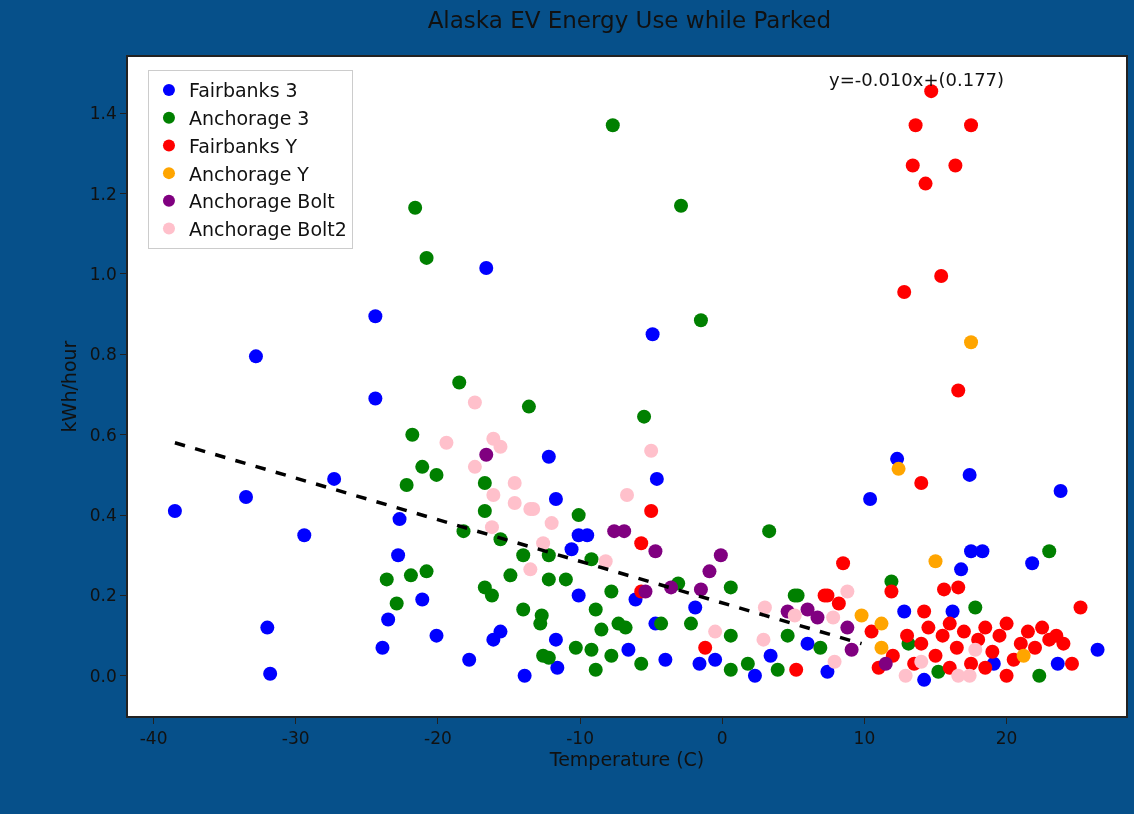 The width and height of the screenshot is (1134, 814). I want to click on x-tick-label: -20, so click(438, 738).